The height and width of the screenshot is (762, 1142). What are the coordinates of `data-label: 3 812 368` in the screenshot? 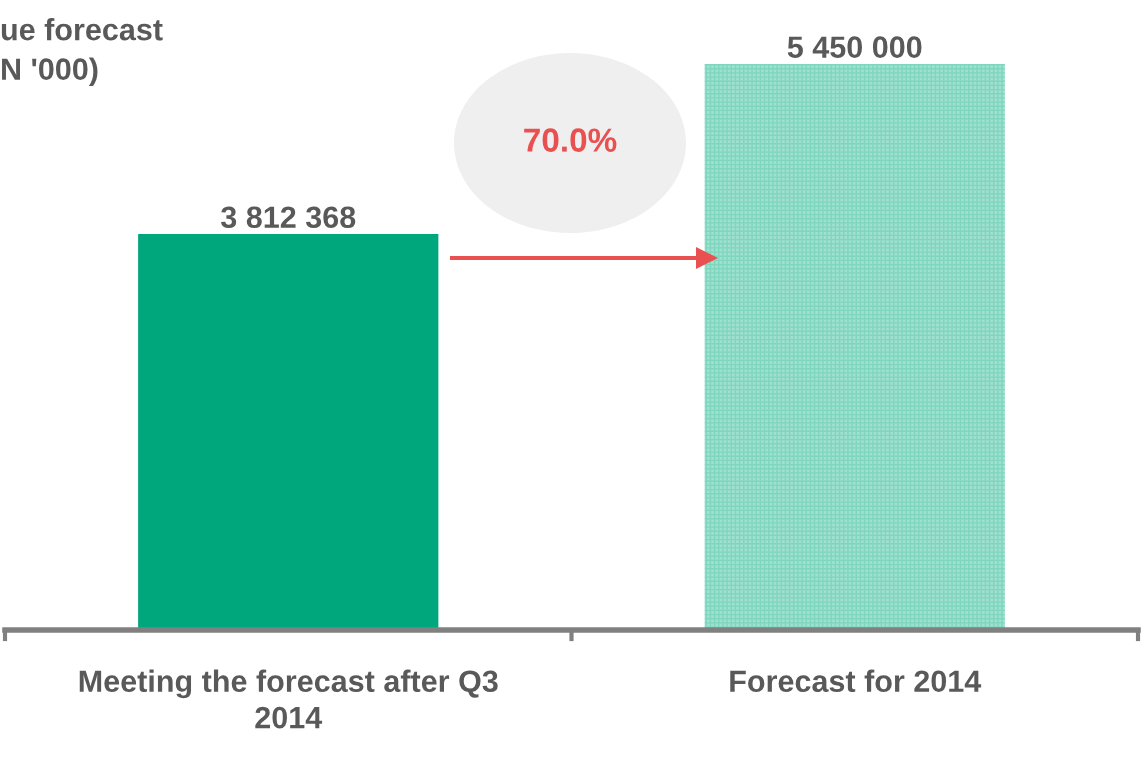 It's located at (288, 217).